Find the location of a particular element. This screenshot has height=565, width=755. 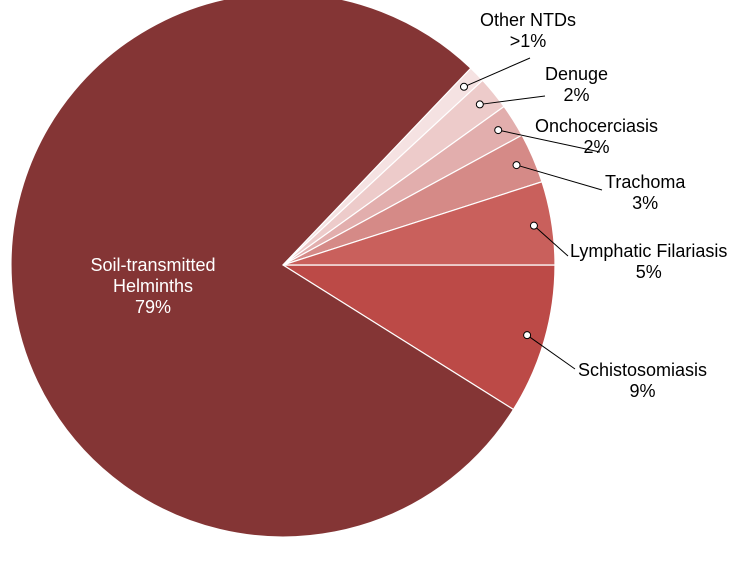

value-label: 3% is located at coordinates (645, 203).